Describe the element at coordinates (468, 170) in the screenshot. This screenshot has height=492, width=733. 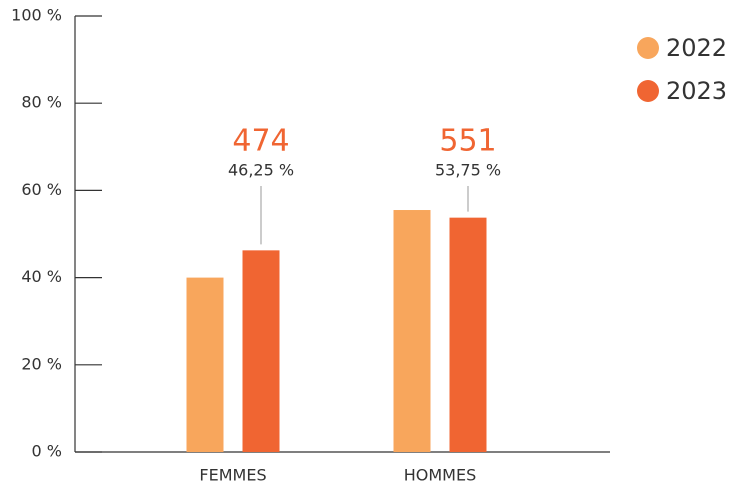
I see `value-label: 53,75 %` at that location.